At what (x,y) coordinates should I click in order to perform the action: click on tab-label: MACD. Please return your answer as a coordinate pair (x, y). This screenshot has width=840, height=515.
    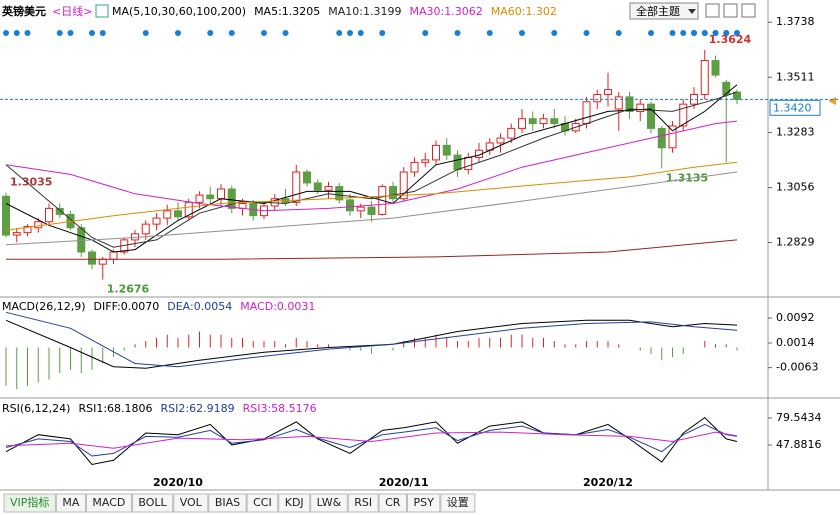
    Looking at the image, I should click on (108, 502).